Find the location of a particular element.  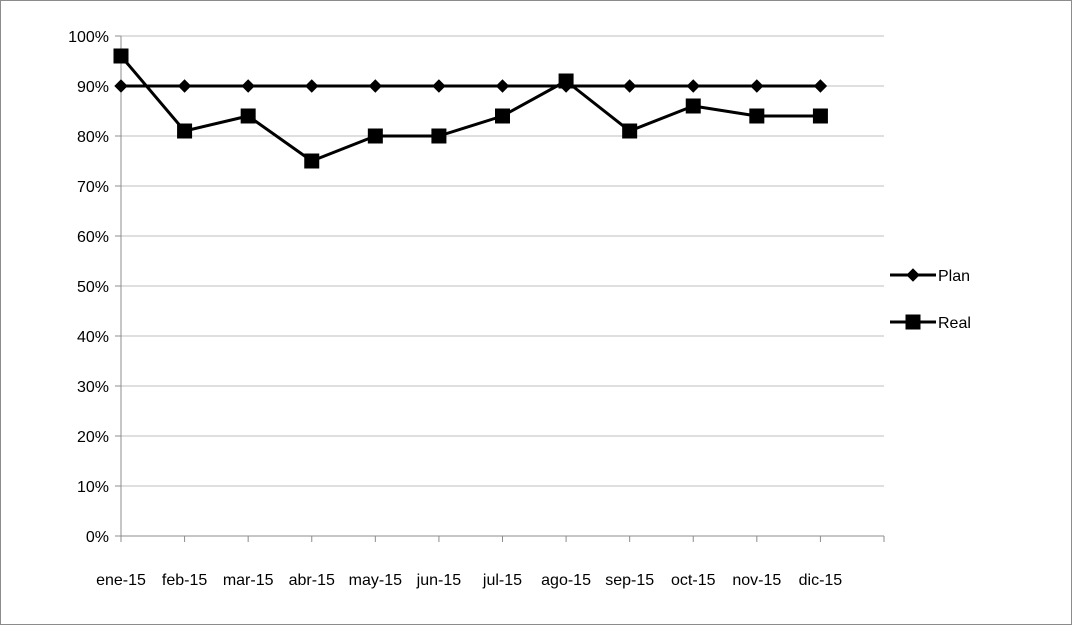

y-tick-label: 40% is located at coordinates (93, 337).